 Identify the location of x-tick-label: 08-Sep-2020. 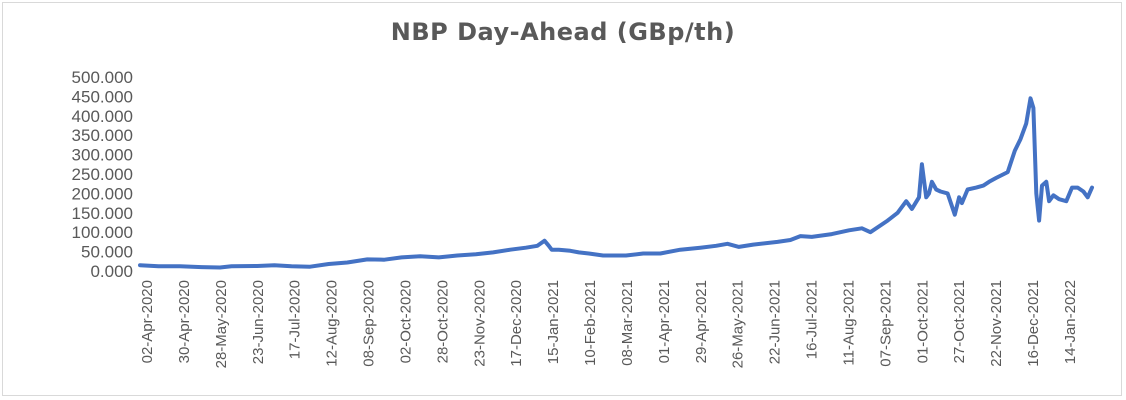
(369, 323).